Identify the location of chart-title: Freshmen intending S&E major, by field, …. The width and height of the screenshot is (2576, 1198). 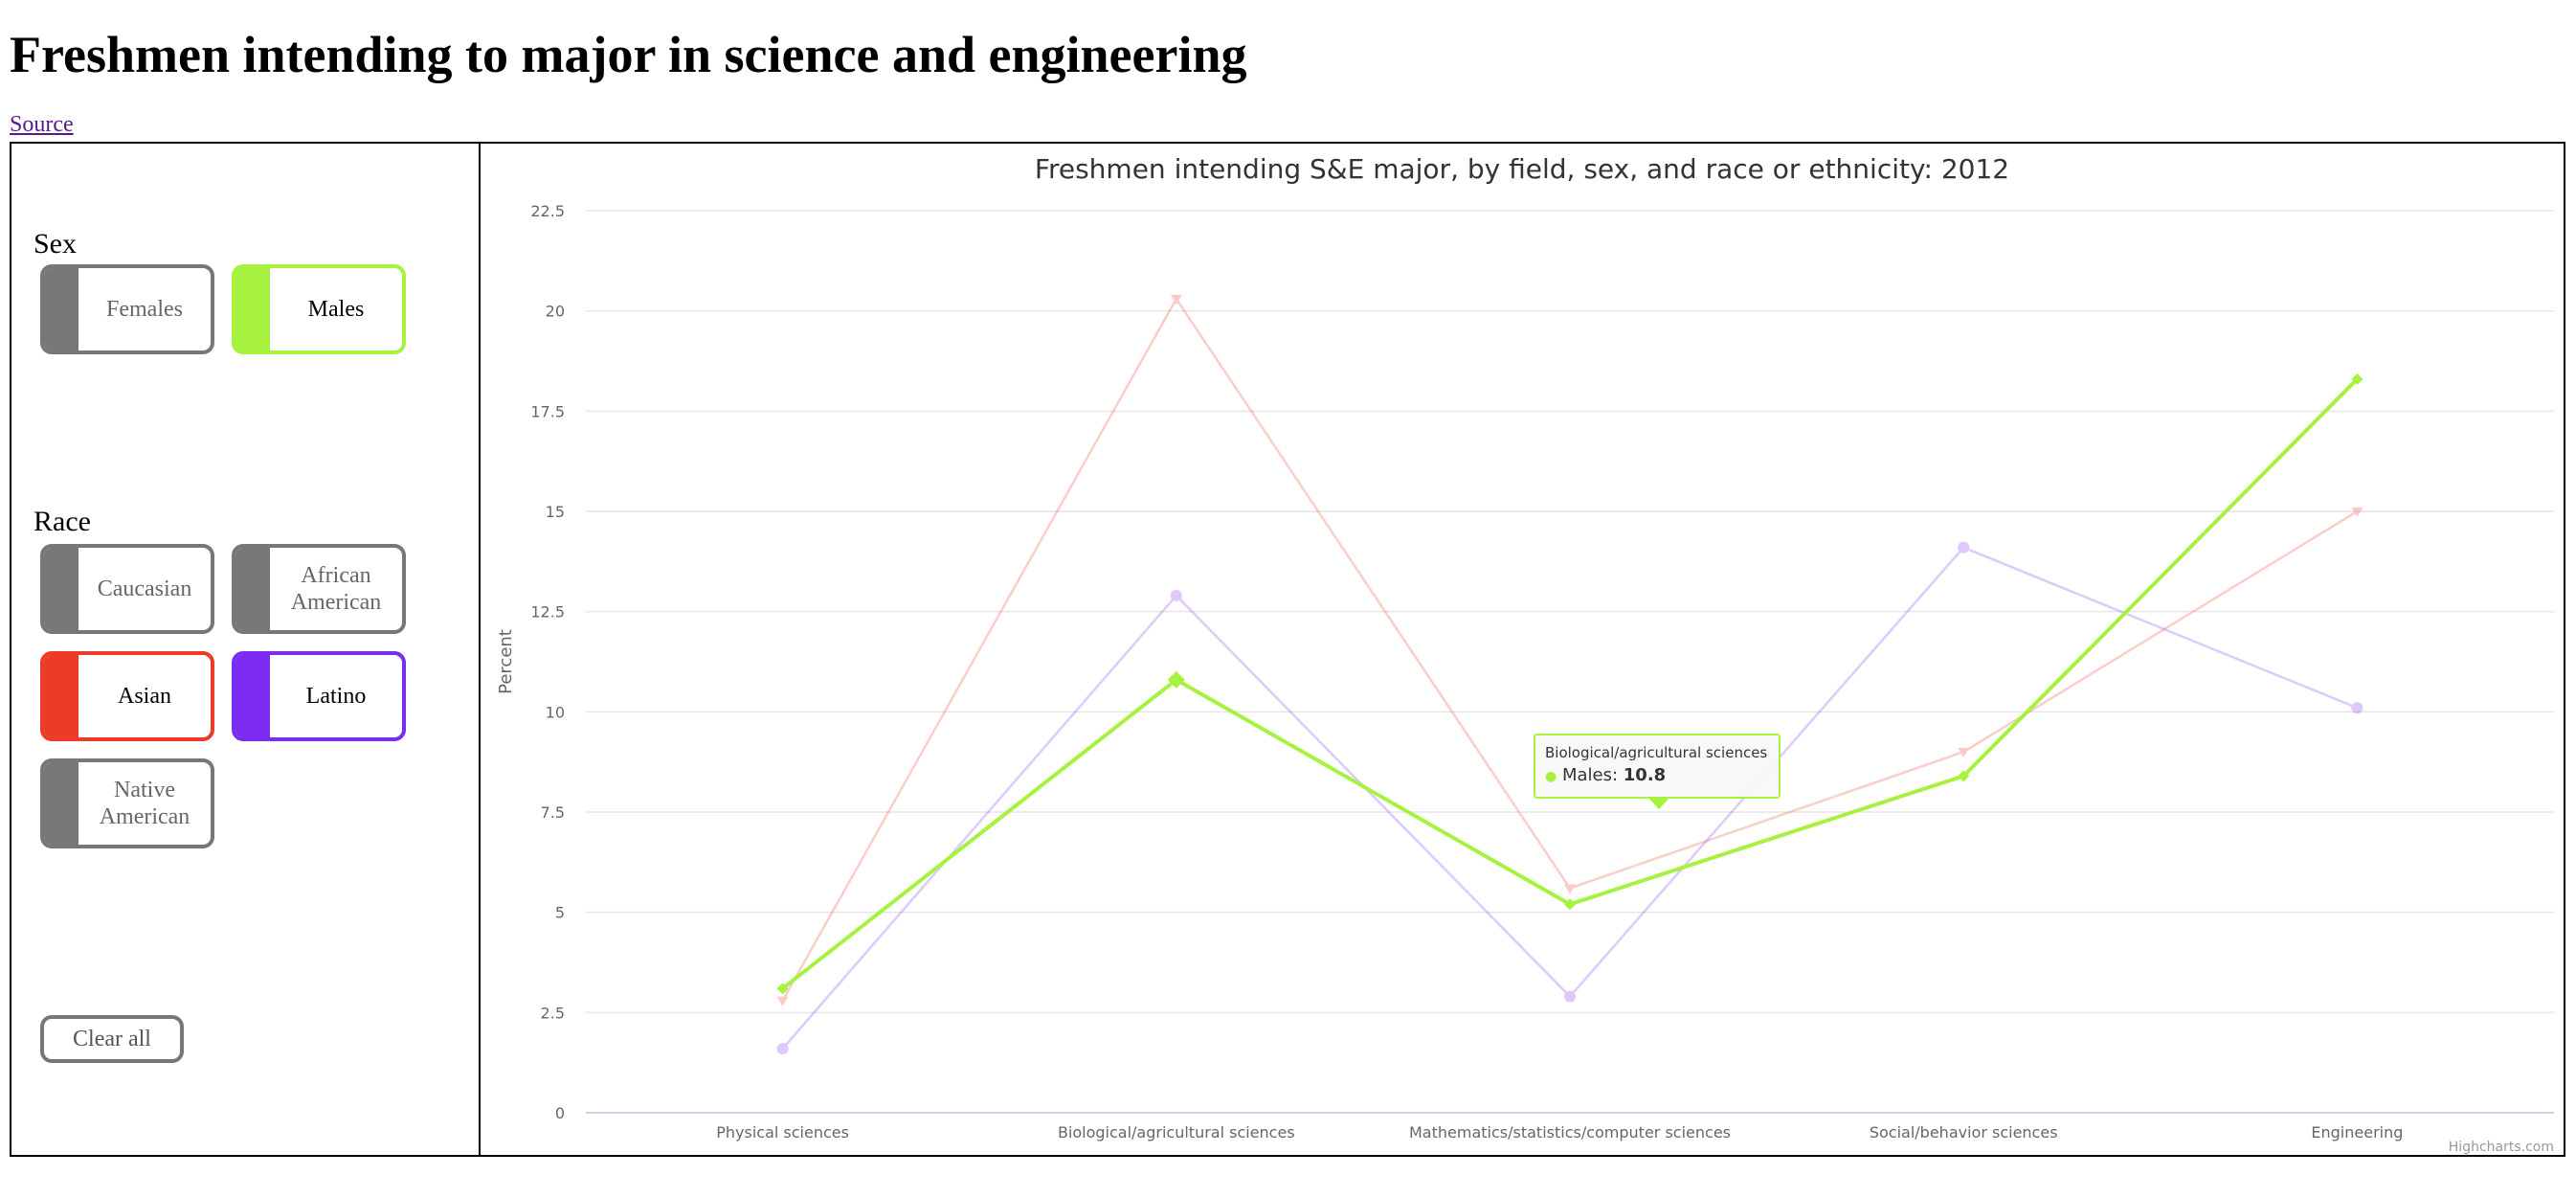
(1522, 169).